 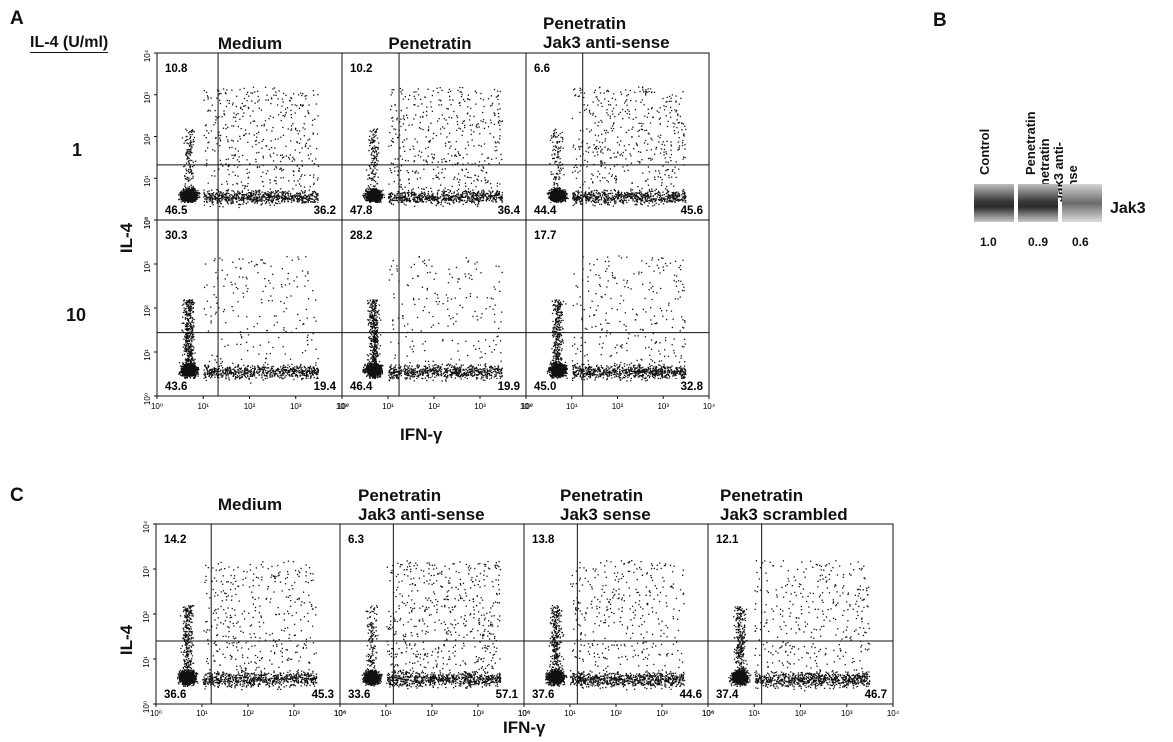 I want to click on panel-c-plot-2-ul-percent: 6.3, so click(x=356, y=540).